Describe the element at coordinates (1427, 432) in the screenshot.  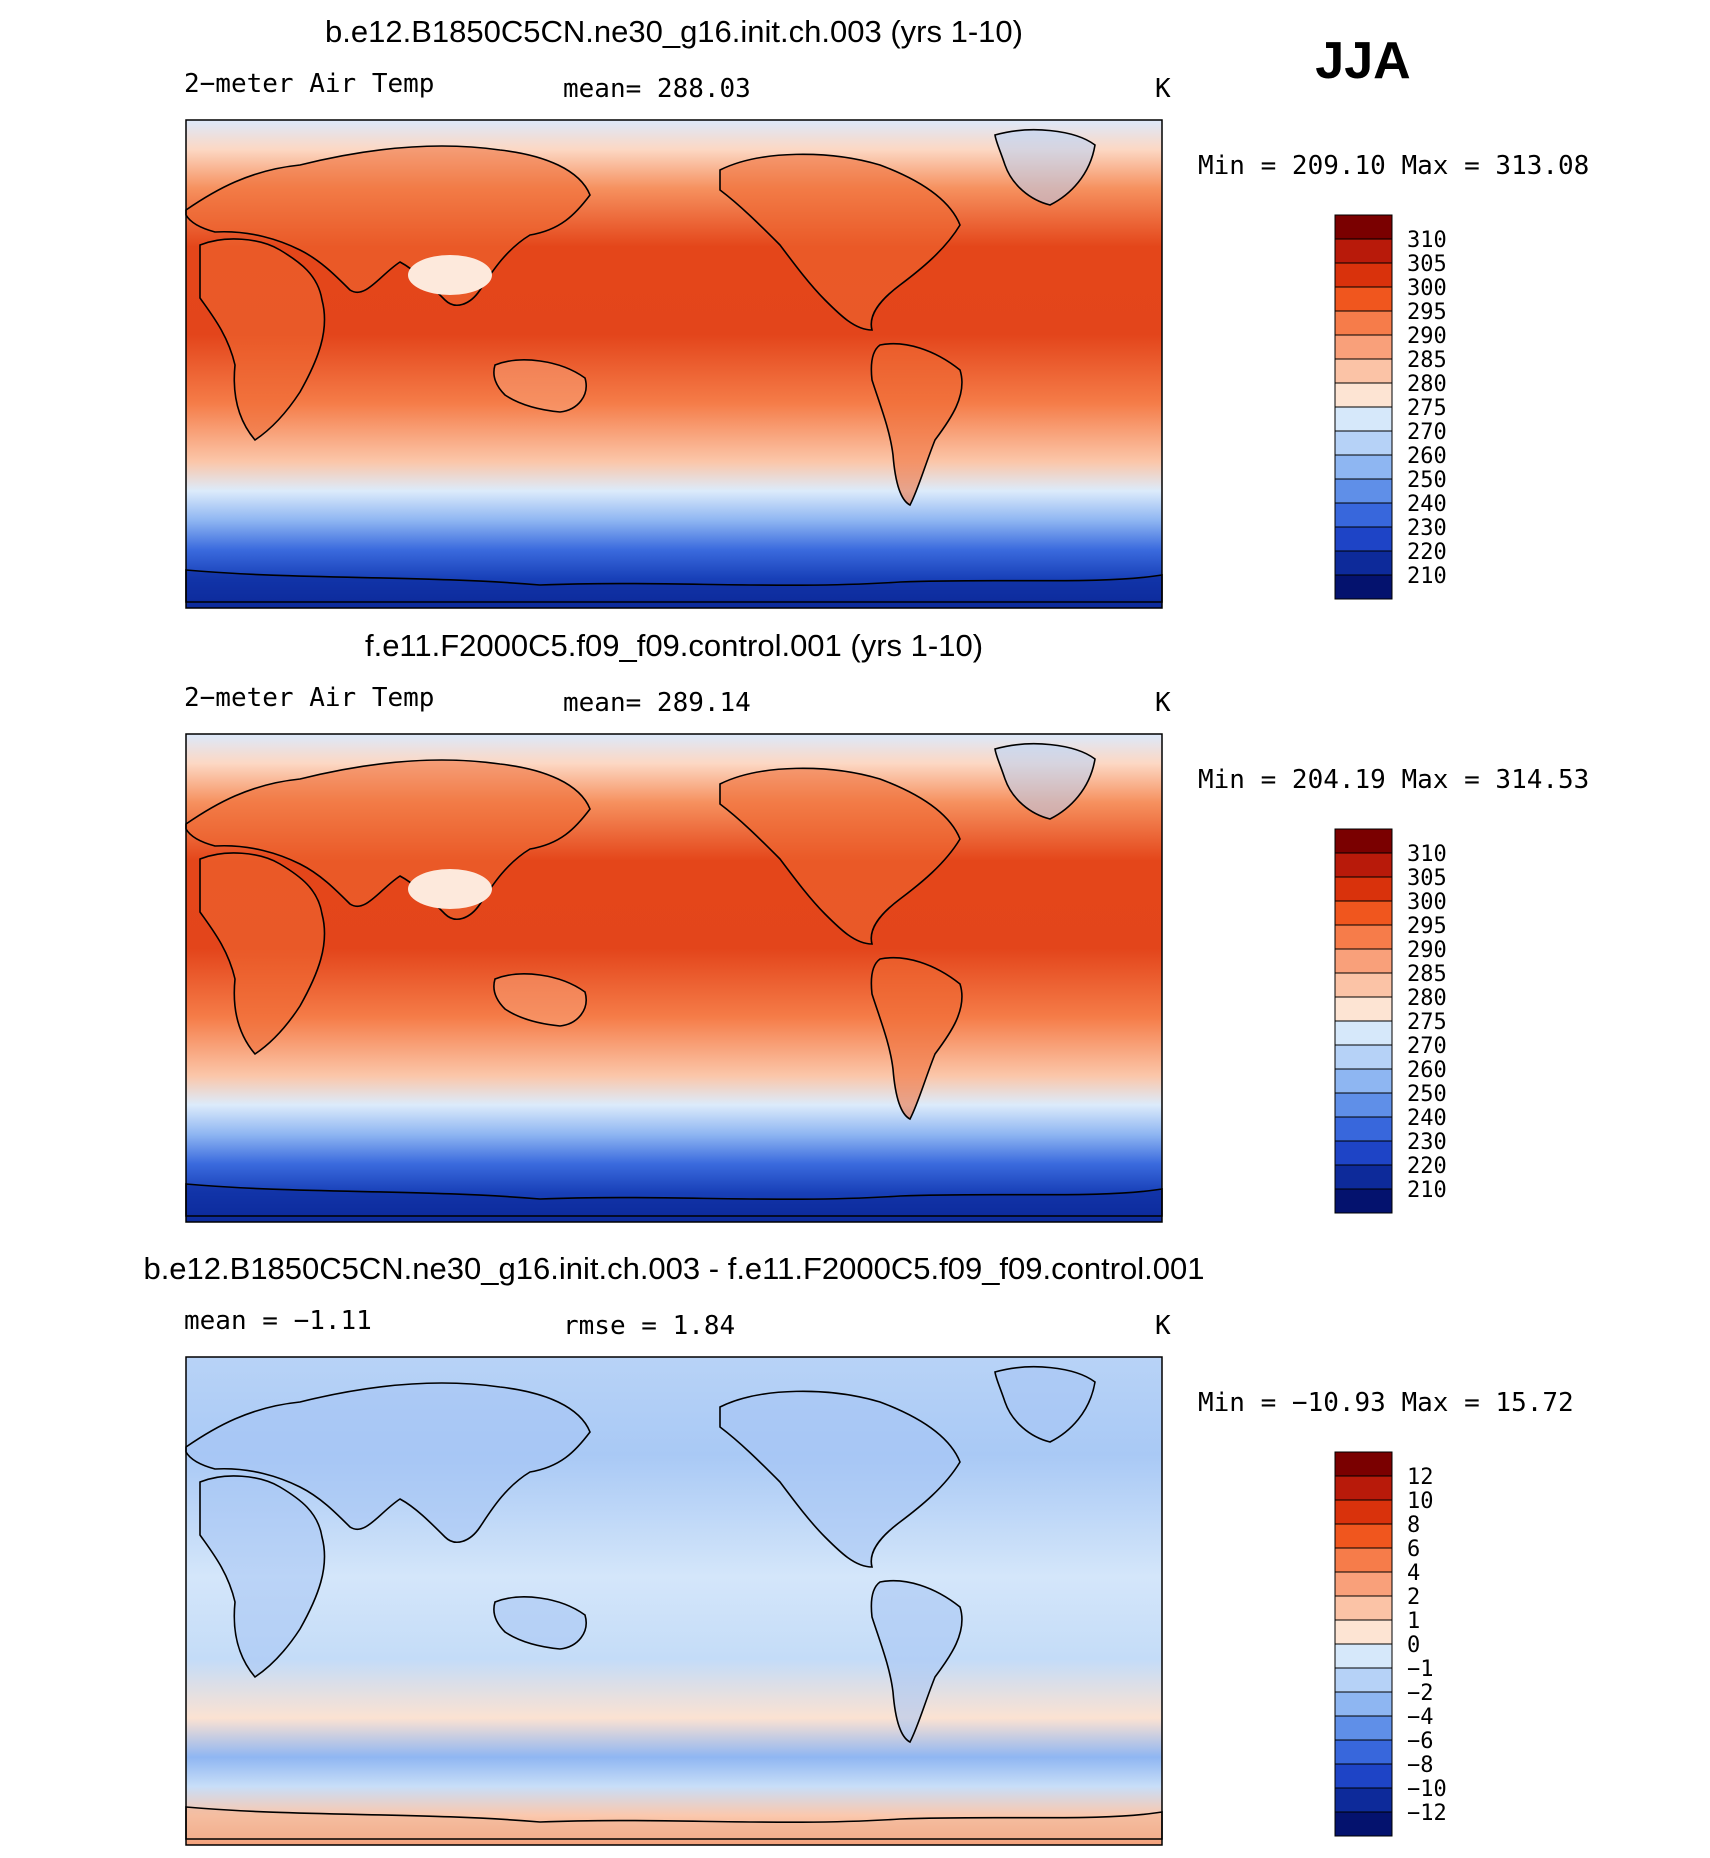
I see `colorbar-tick-label: 270` at that location.